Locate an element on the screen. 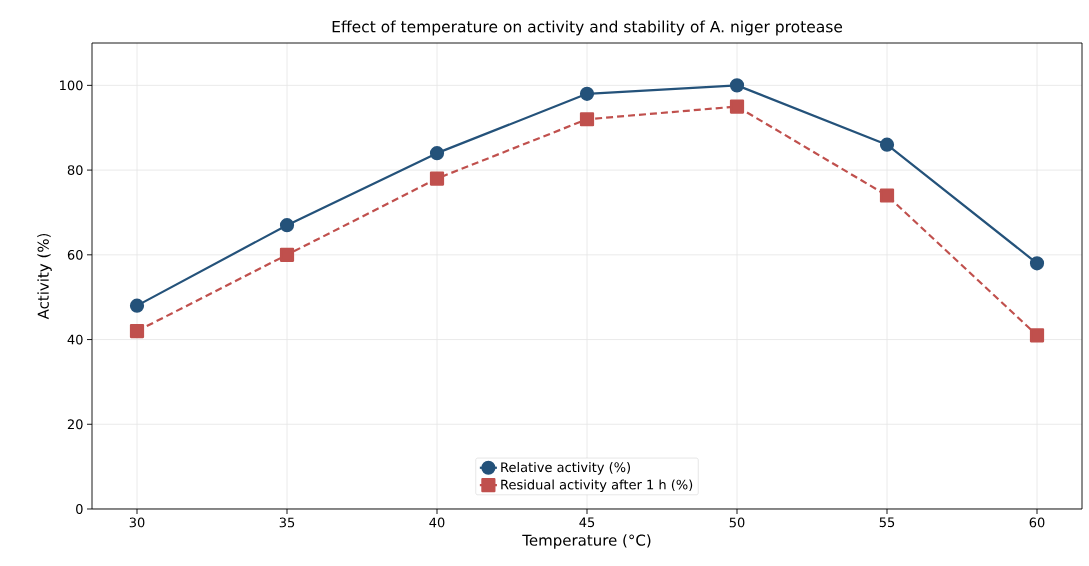 Image resolution: width=1089 pixels, height=566 pixels. y-tick-label: 100 is located at coordinates (71, 85).